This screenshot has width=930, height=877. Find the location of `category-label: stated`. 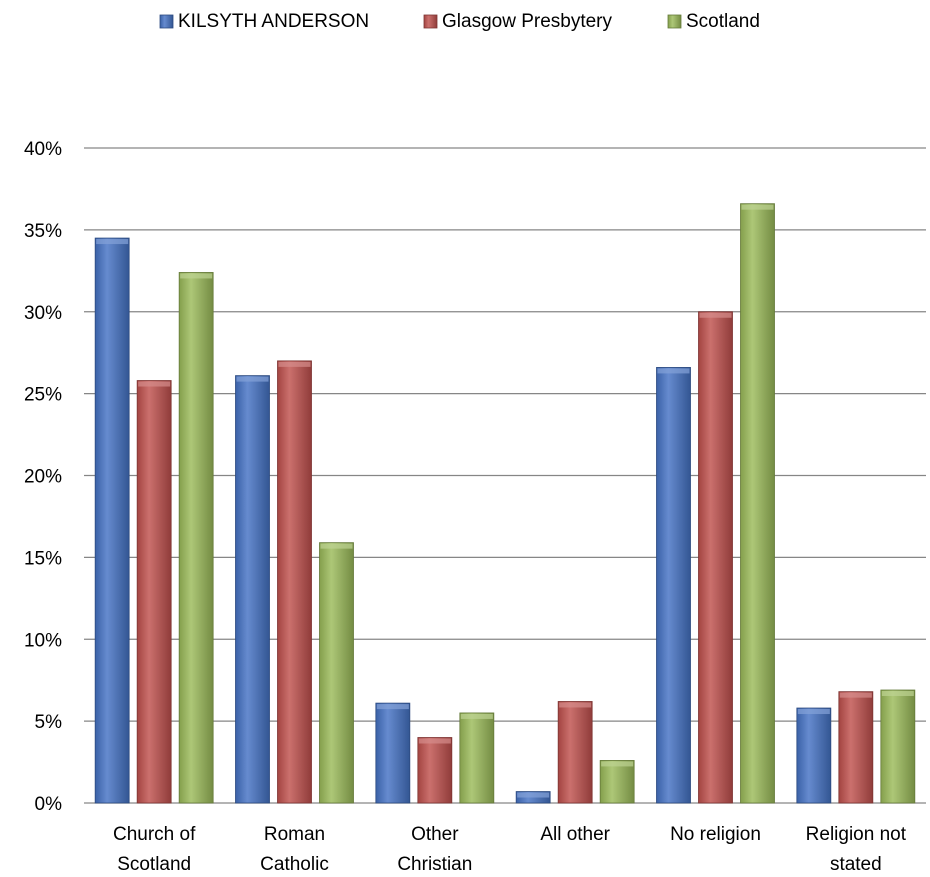

category-label: stated is located at coordinates (856, 864).